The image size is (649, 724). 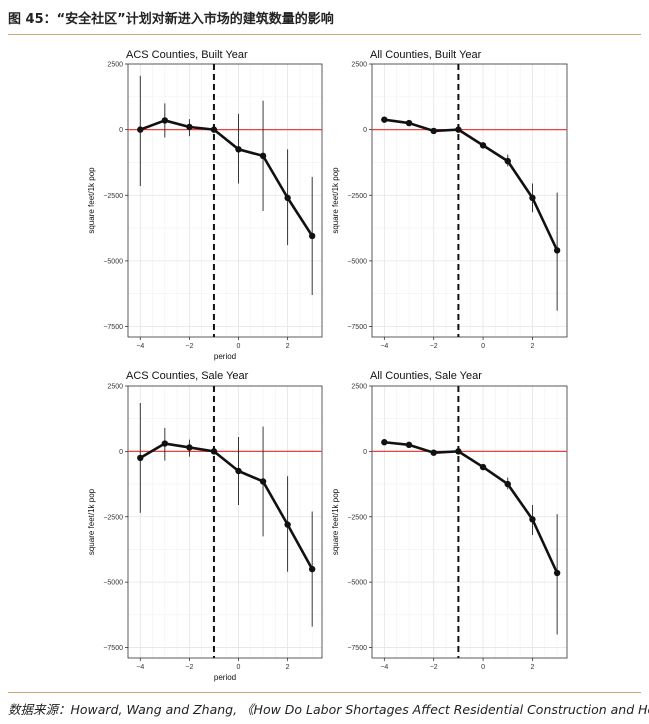 What do you see at coordinates (426, 376) in the screenshot?
I see `panel-title: All Counties, Sale Year` at bounding box center [426, 376].